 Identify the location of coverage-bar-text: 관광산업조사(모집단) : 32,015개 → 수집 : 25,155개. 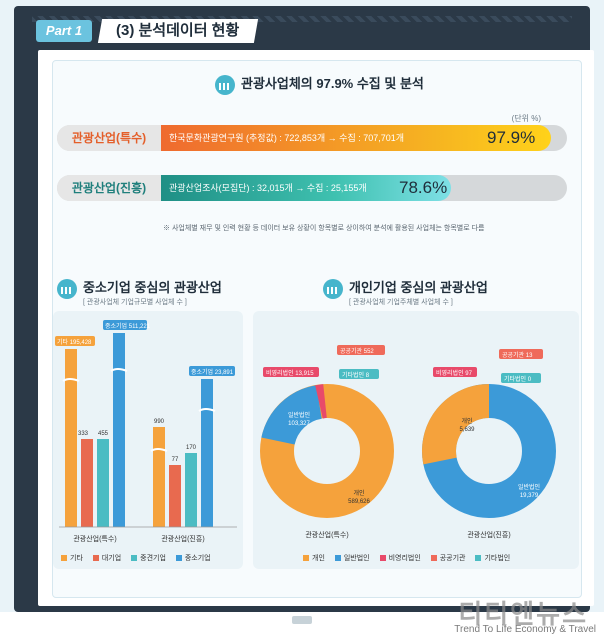
(268, 188).